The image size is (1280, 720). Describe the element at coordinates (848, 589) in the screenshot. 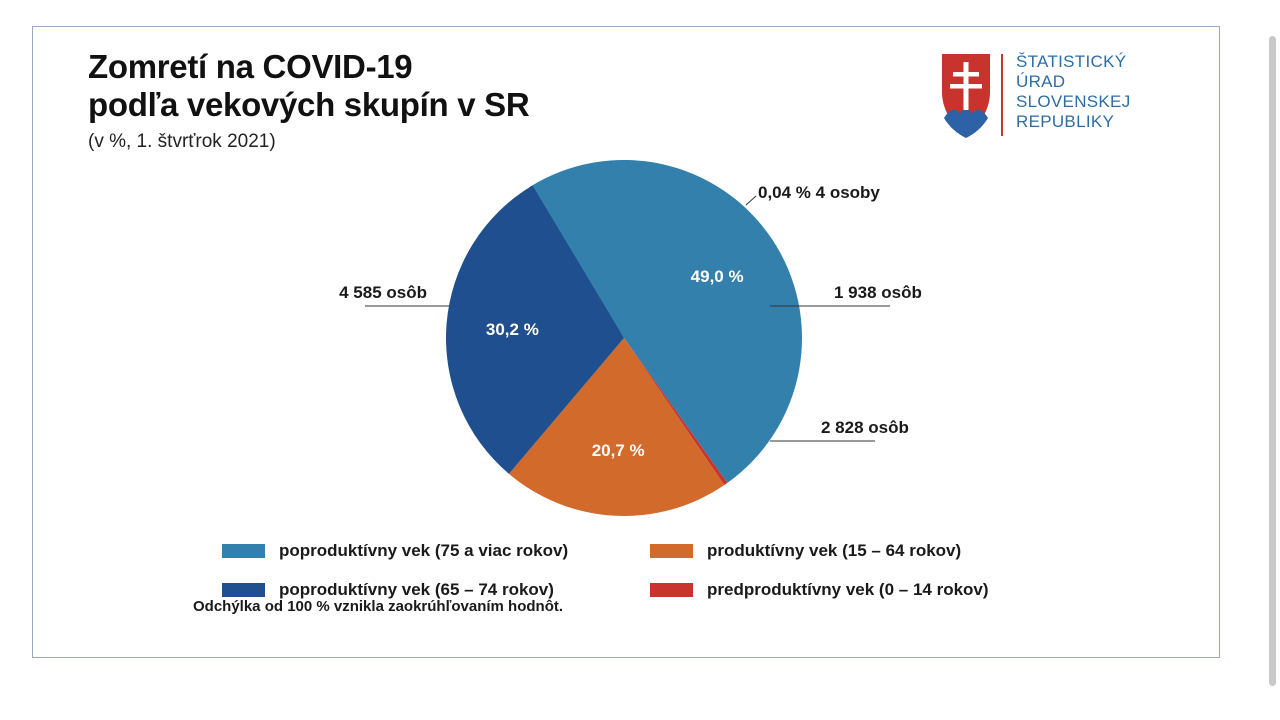

I see `legend-label: predproduktívny vek (0 – 14 rokov)` at that location.